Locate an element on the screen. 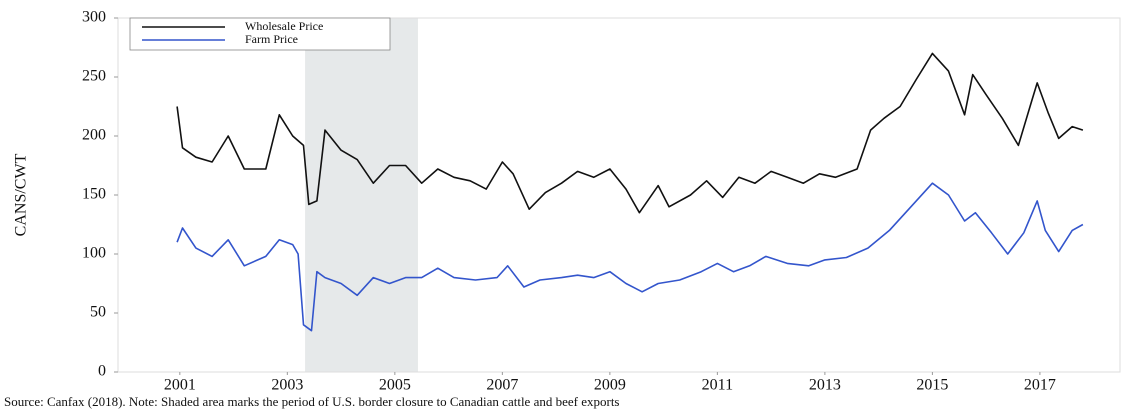 The image size is (1130, 412). legend-box is located at coordinates (260, 34).